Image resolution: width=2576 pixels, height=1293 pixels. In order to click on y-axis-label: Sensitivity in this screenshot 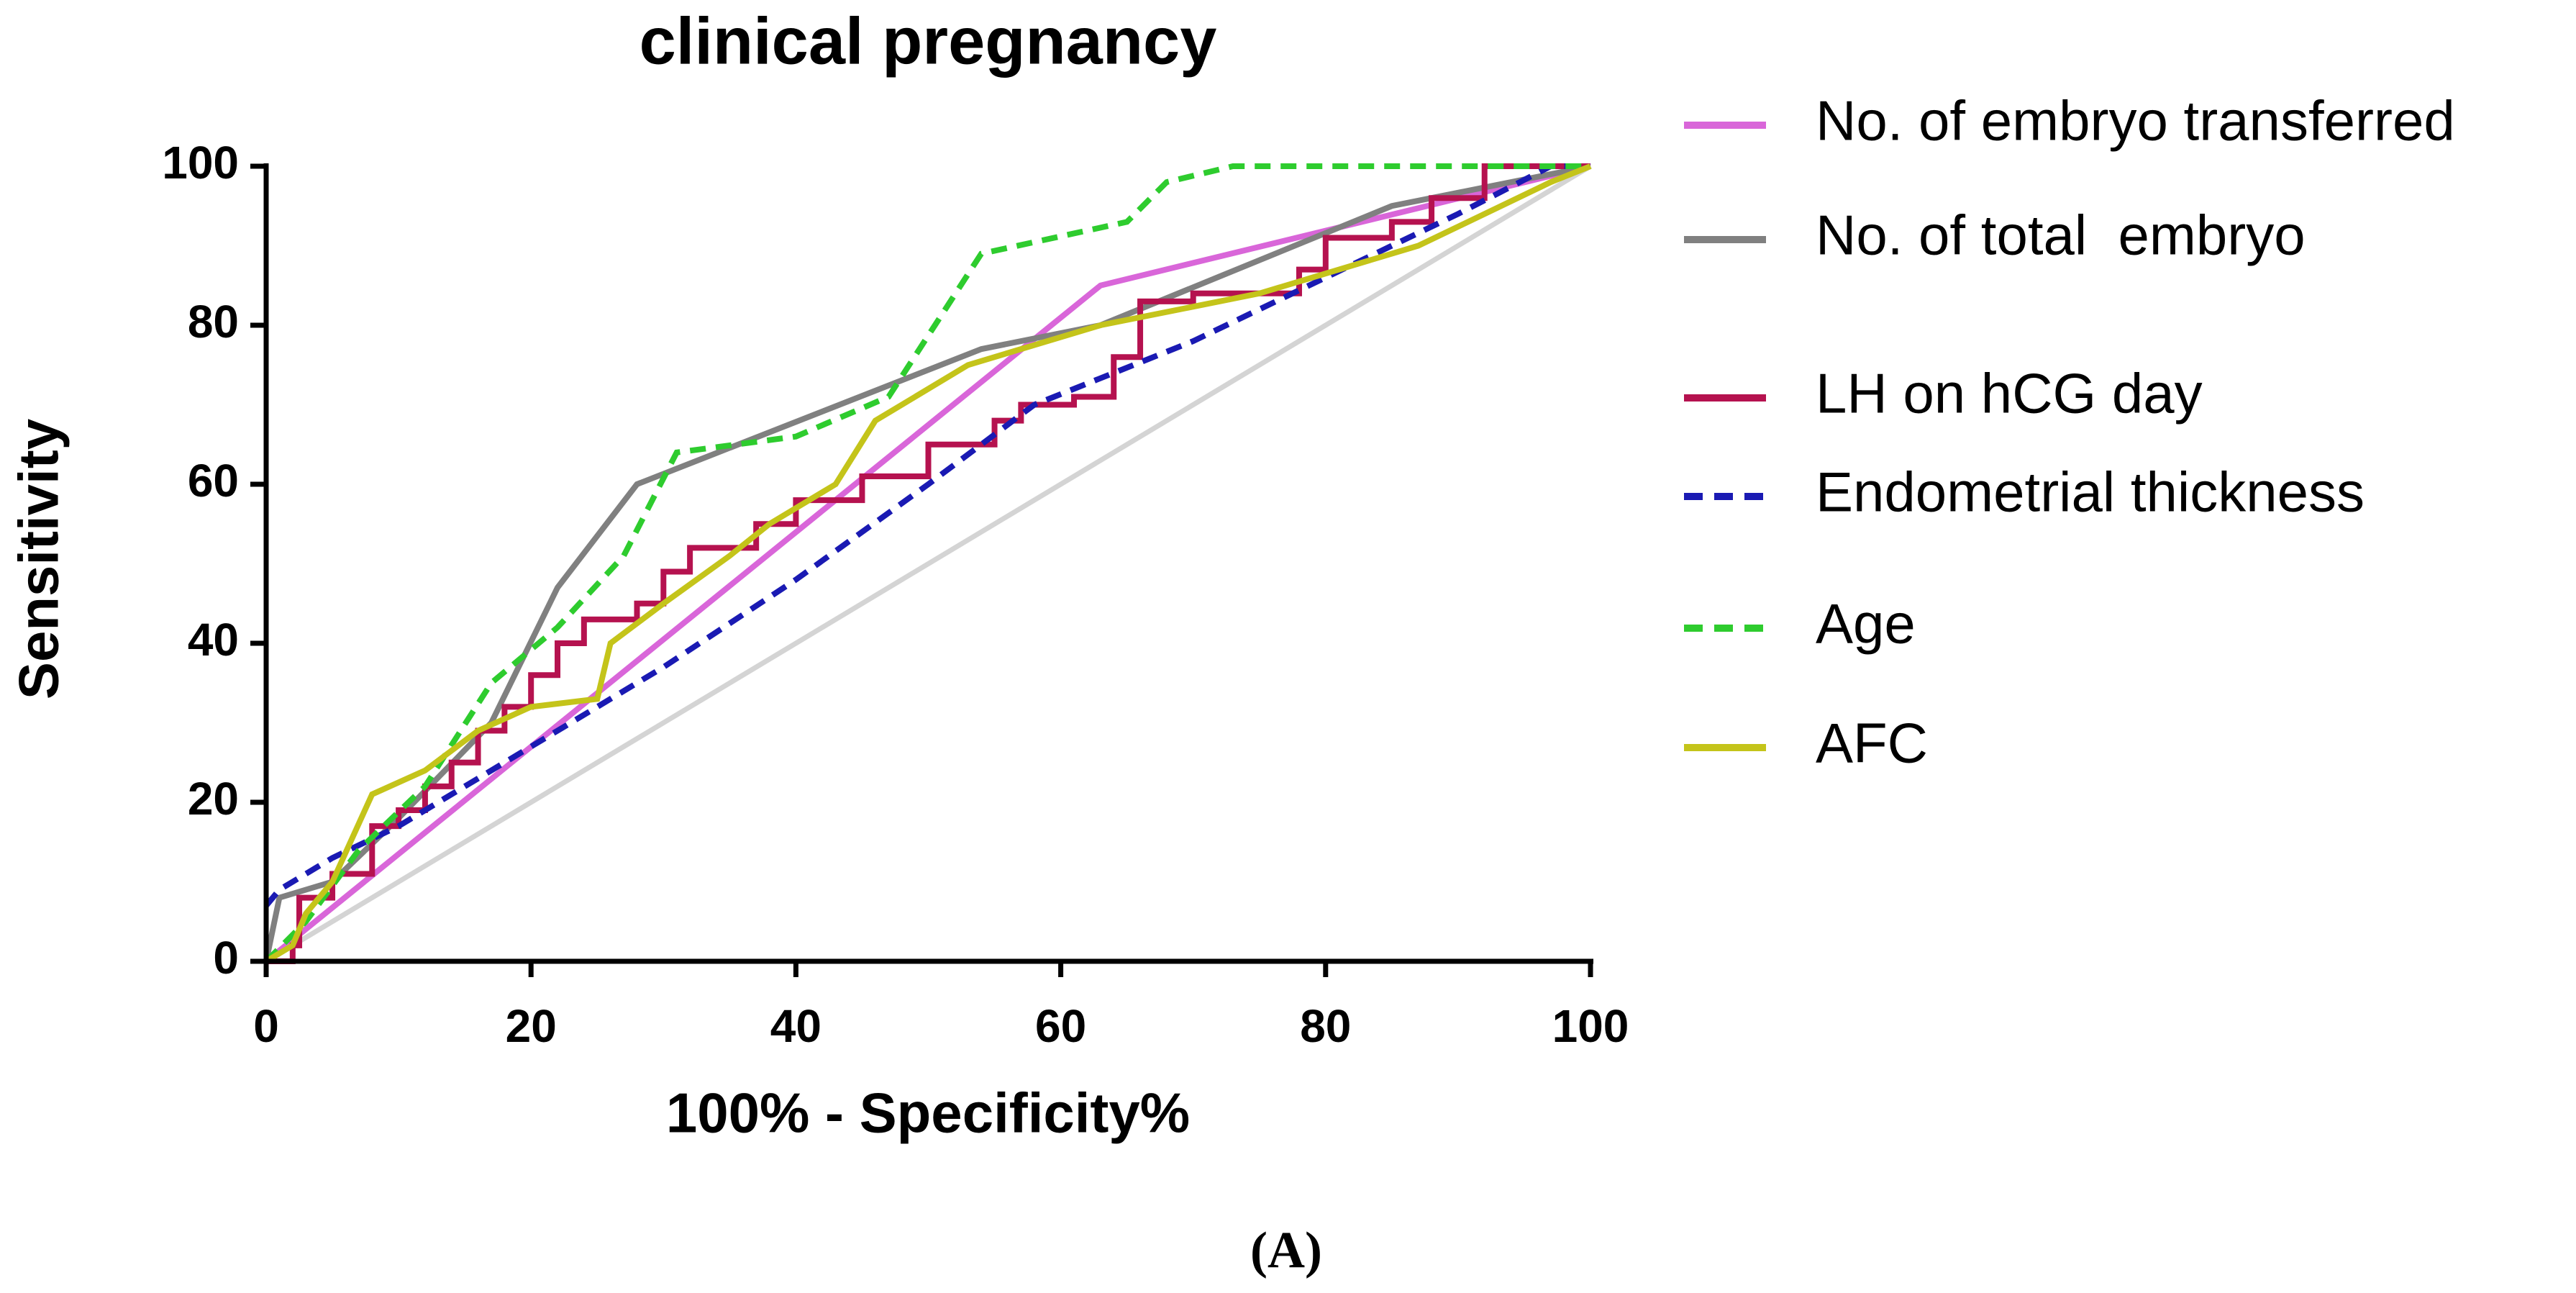, I will do `click(38, 559)`.